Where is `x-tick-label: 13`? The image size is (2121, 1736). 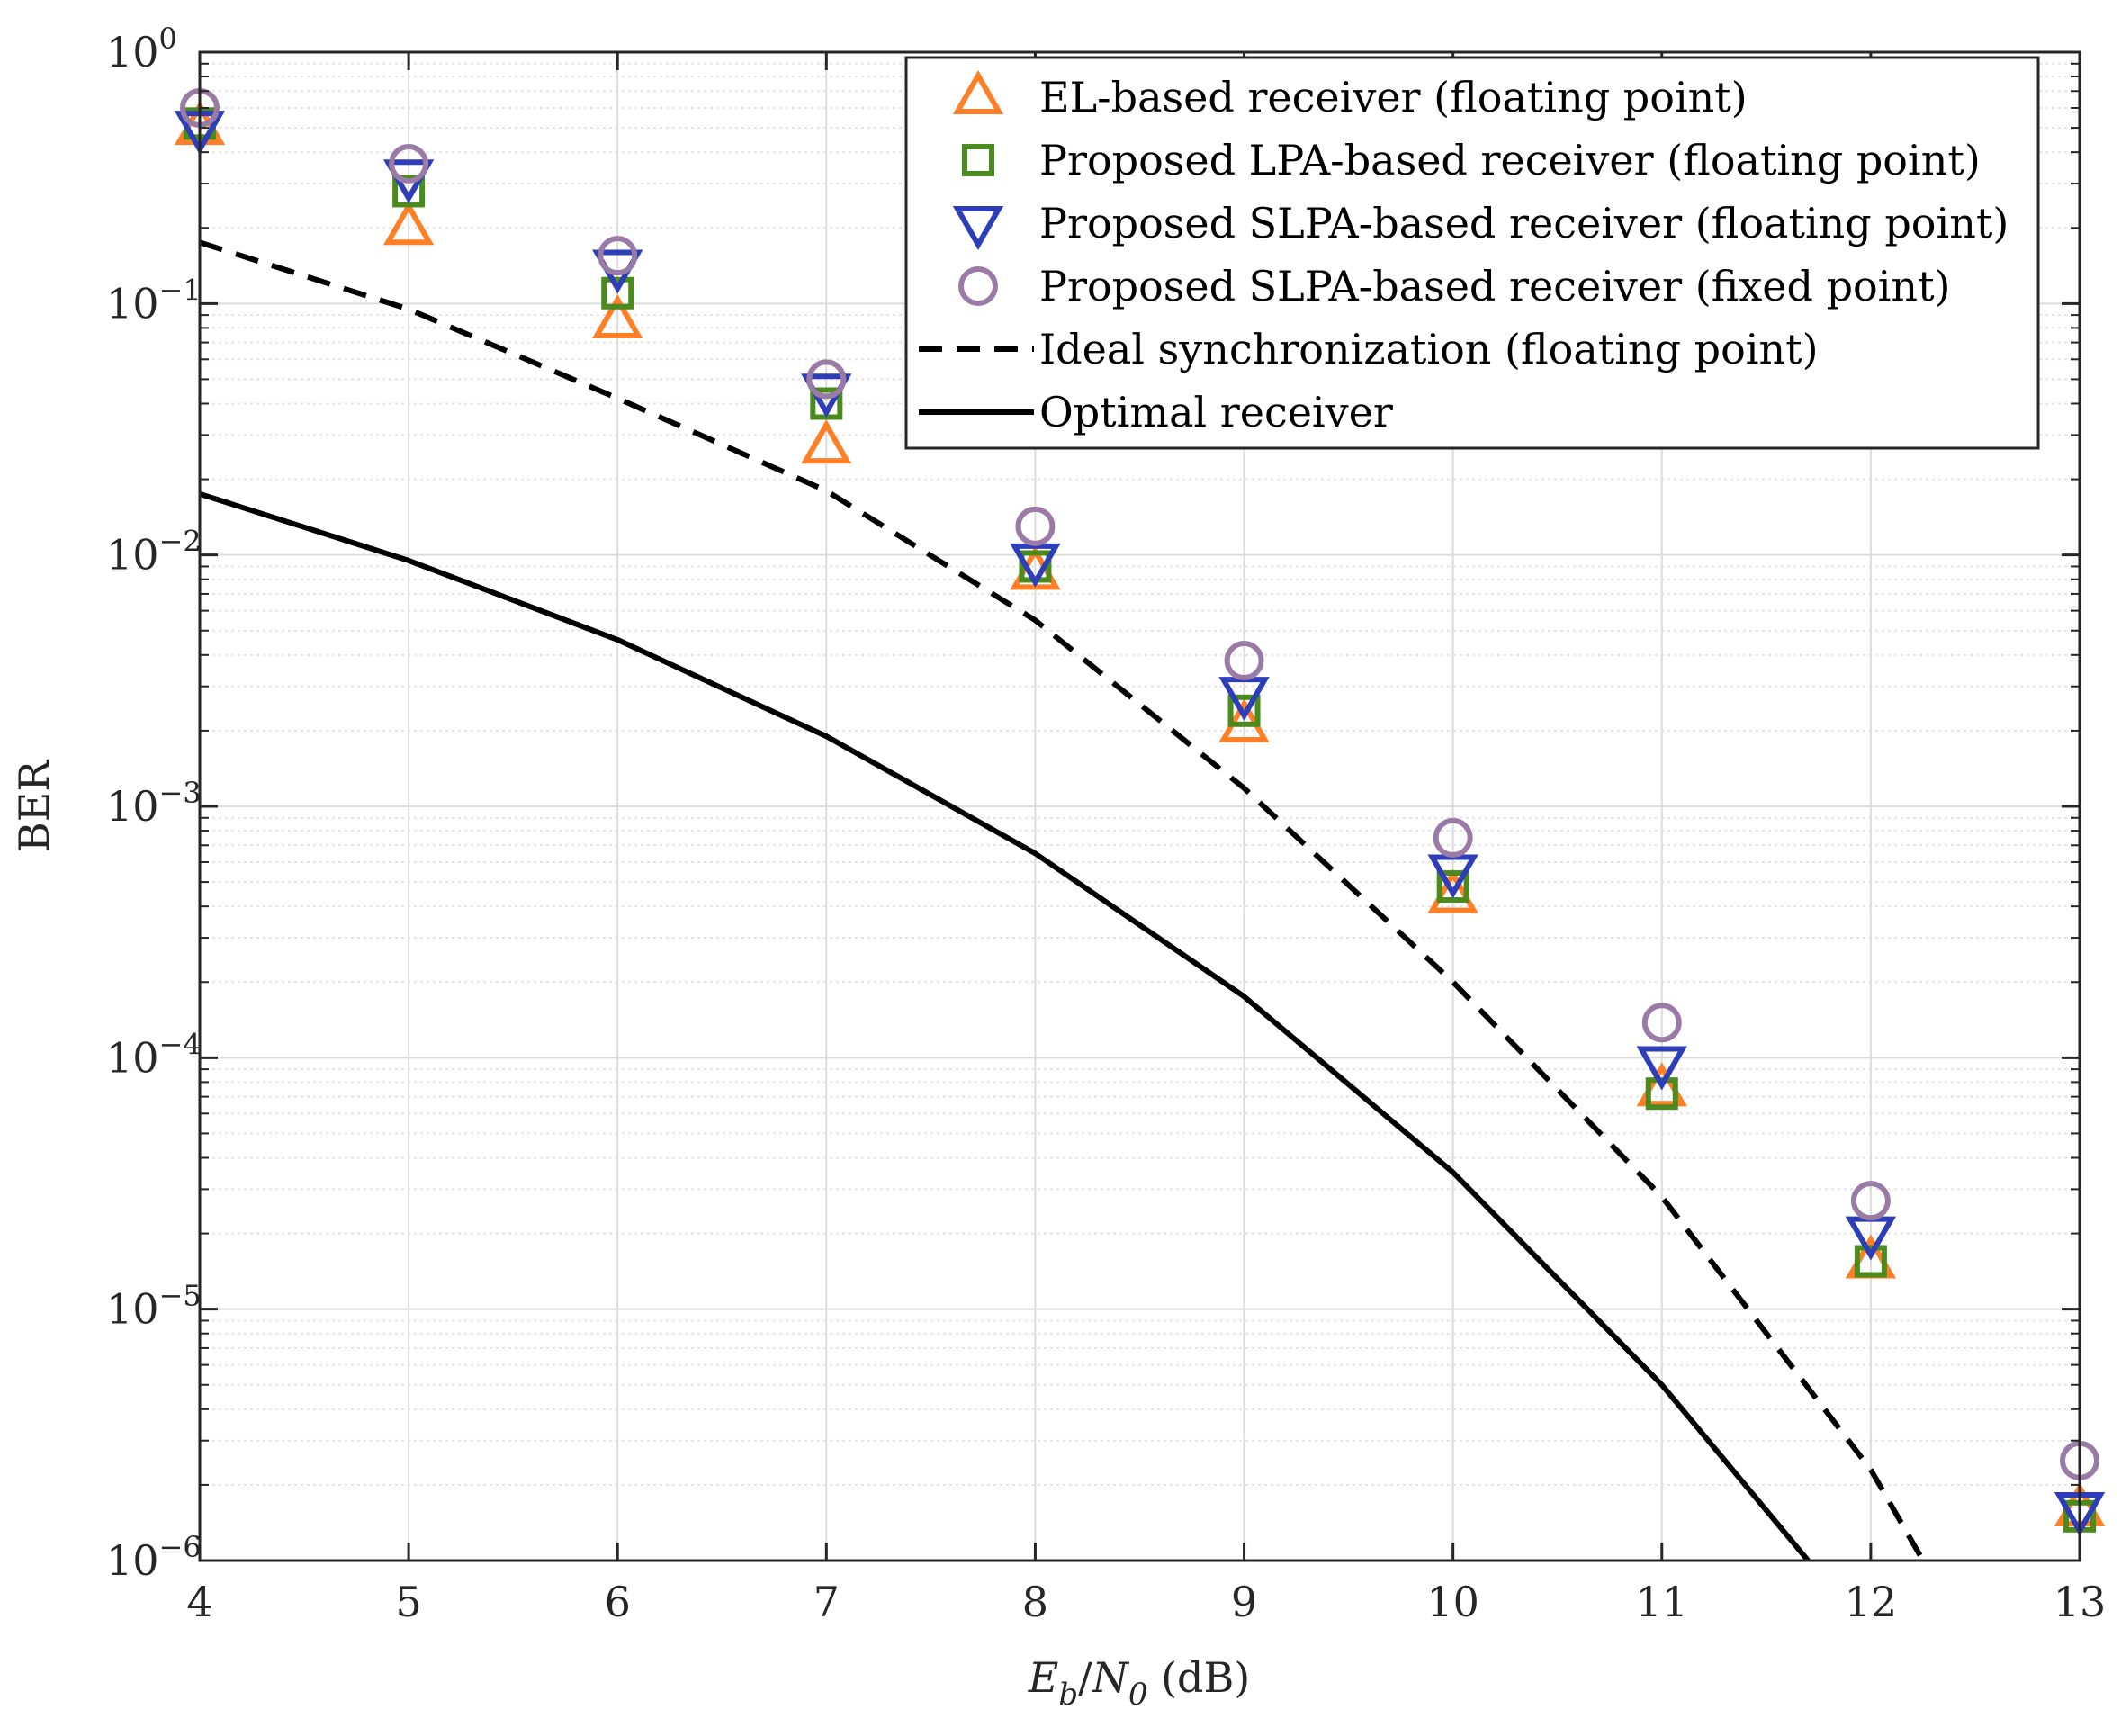 x-tick-label: 13 is located at coordinates (2080, 1602).